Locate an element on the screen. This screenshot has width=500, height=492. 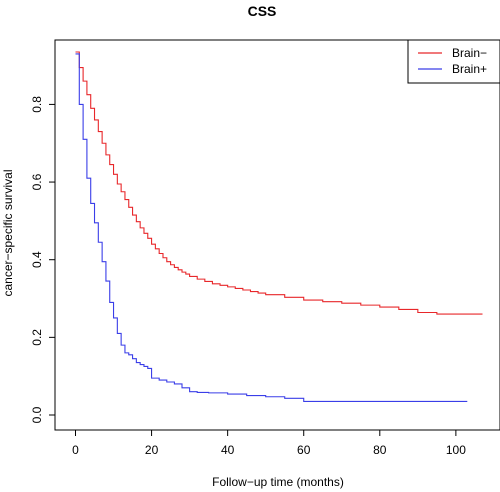
x-axis-label: Follow−up time (months) is located at coordinates (278, 482).